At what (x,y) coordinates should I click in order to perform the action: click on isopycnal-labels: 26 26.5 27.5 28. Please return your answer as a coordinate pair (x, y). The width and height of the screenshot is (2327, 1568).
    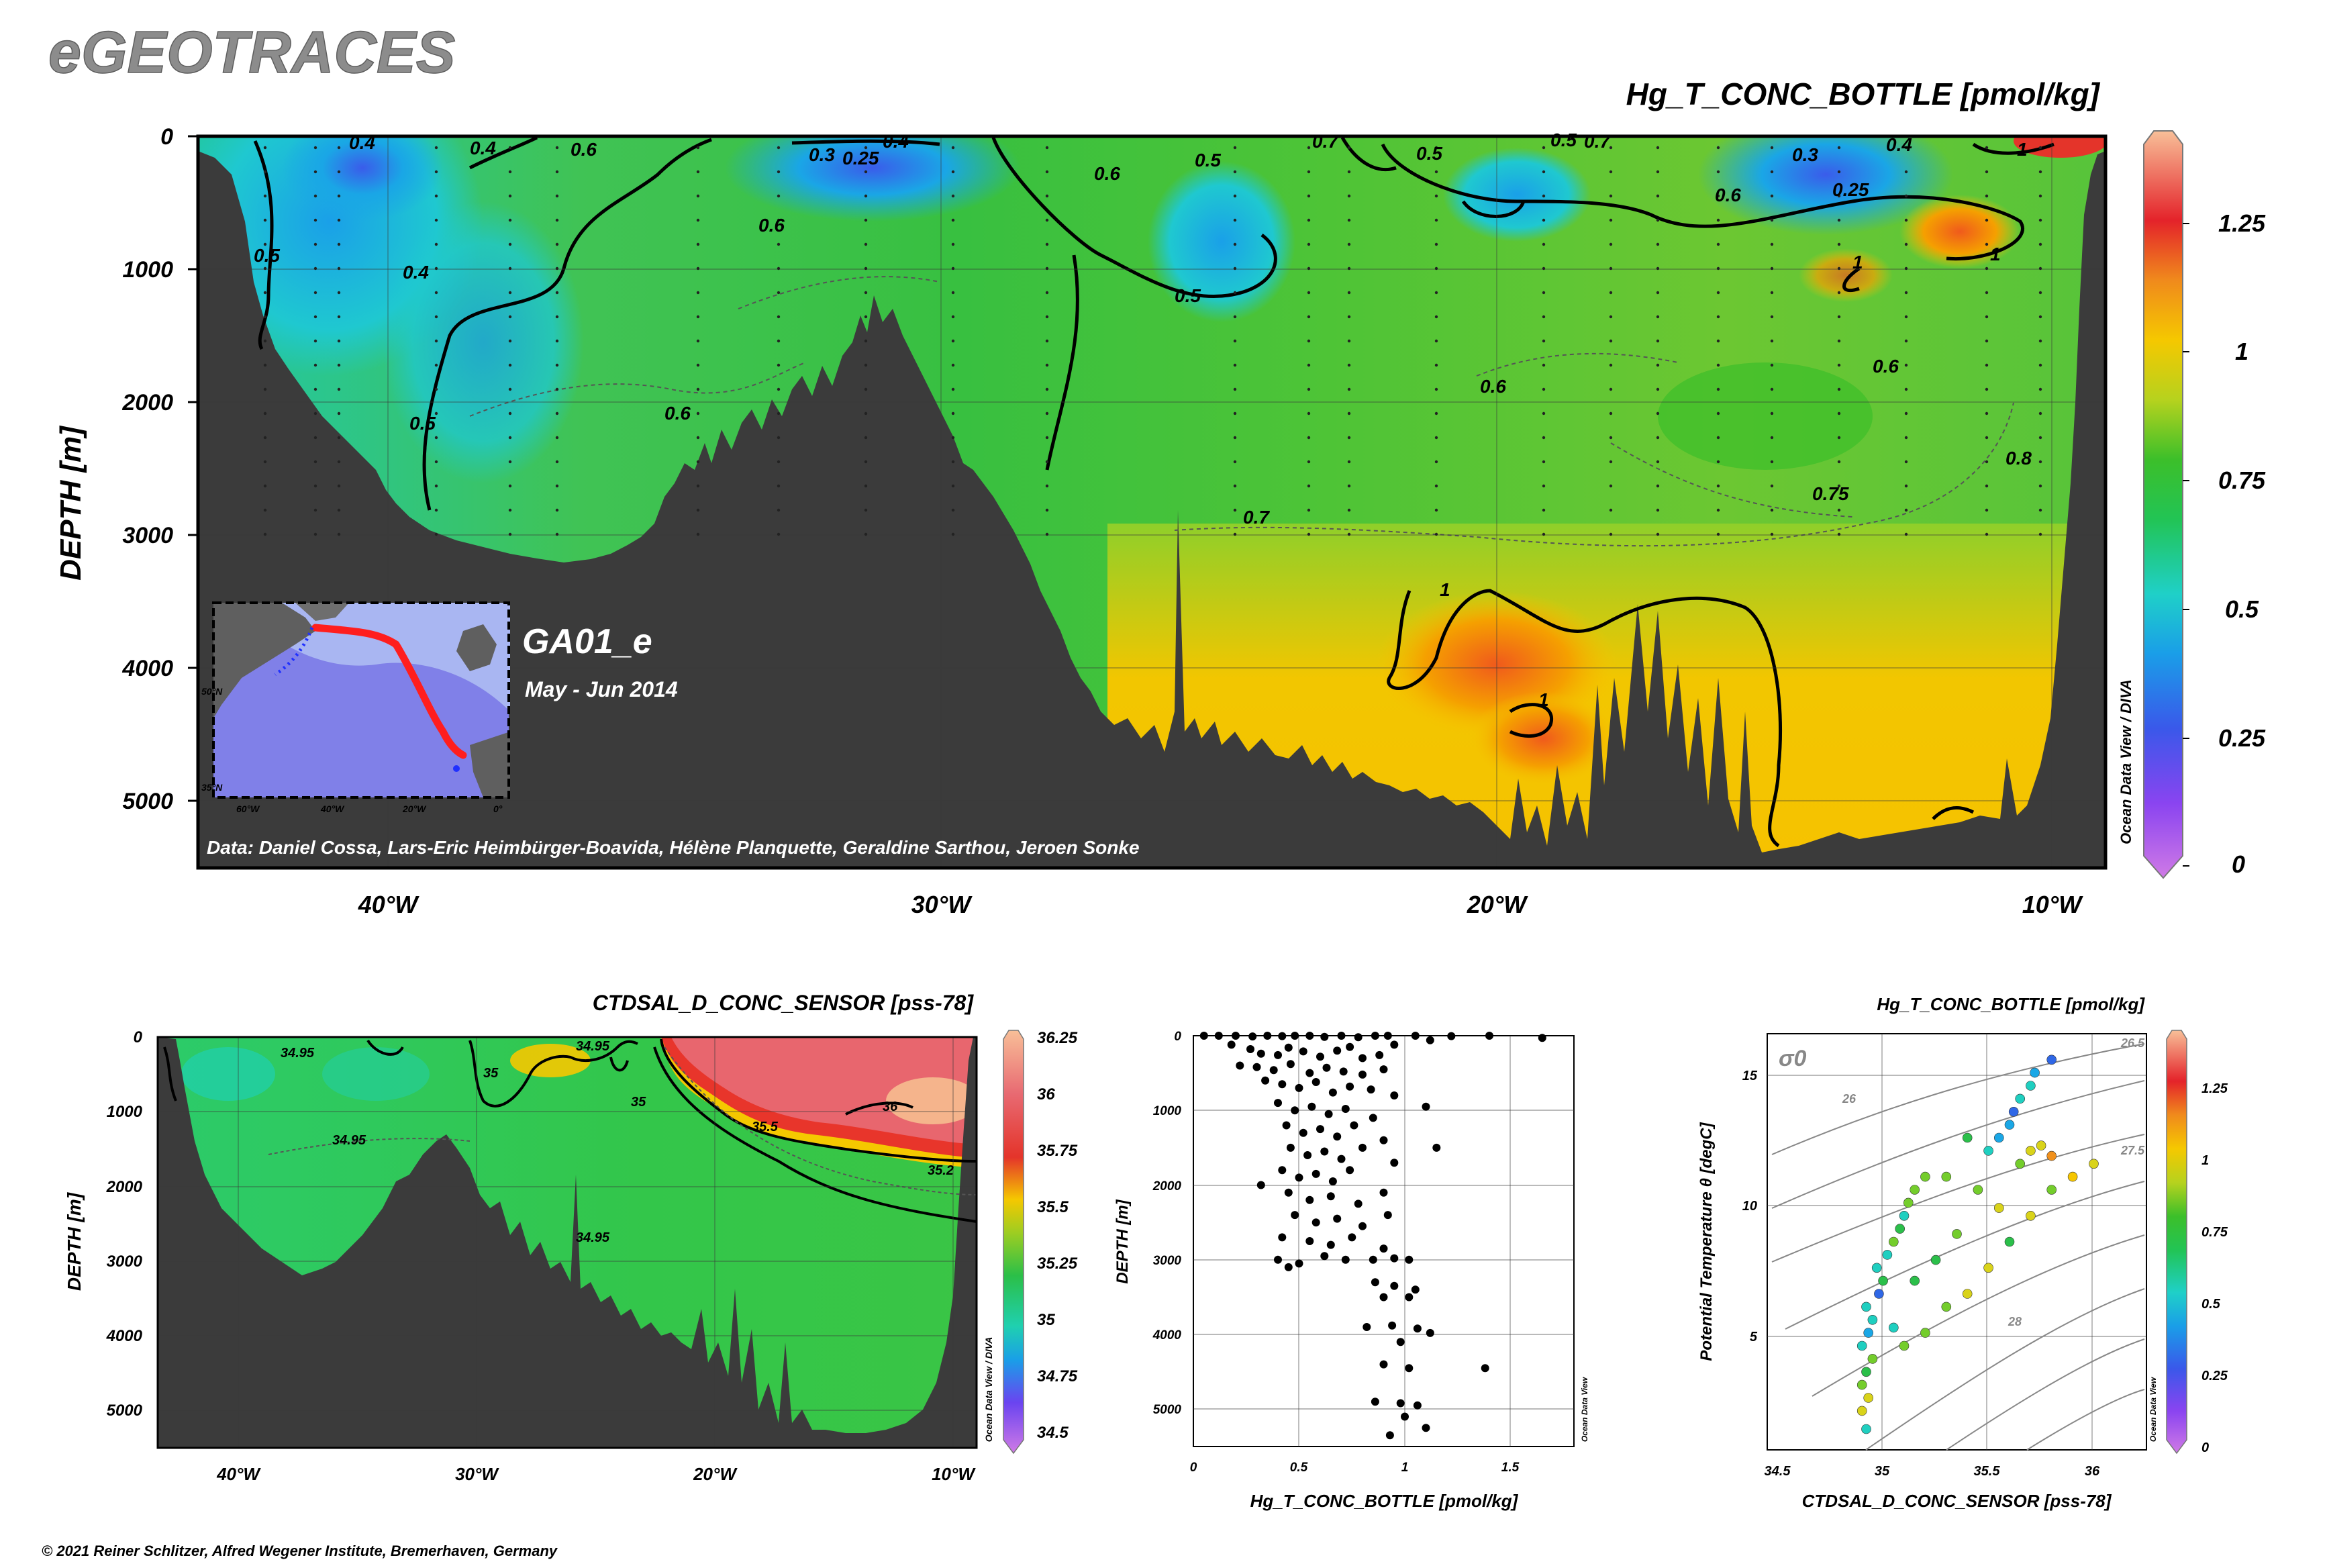
    Looking at the image, I should click on (1993, 1182).